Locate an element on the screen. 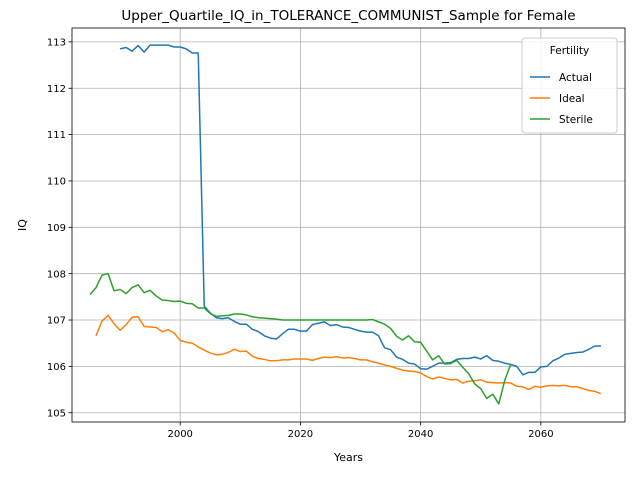 This screenshot has width=640, height=480. y-tick-label: 108 is located at coordinates (56, 274).